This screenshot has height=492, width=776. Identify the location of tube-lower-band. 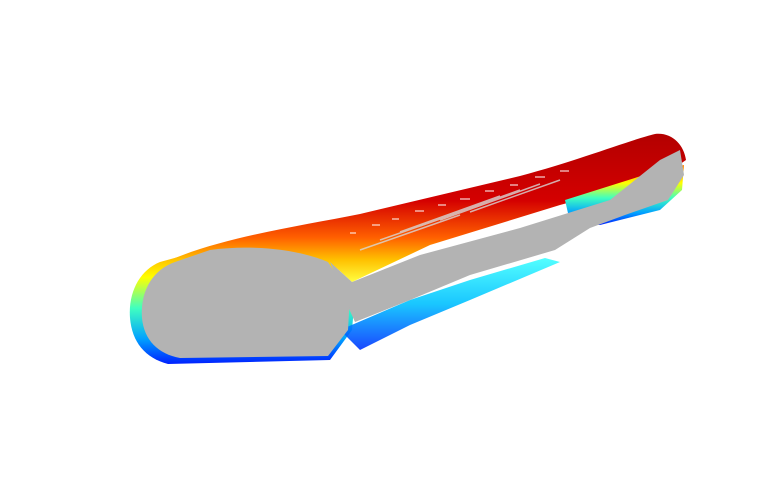
(450, 304).